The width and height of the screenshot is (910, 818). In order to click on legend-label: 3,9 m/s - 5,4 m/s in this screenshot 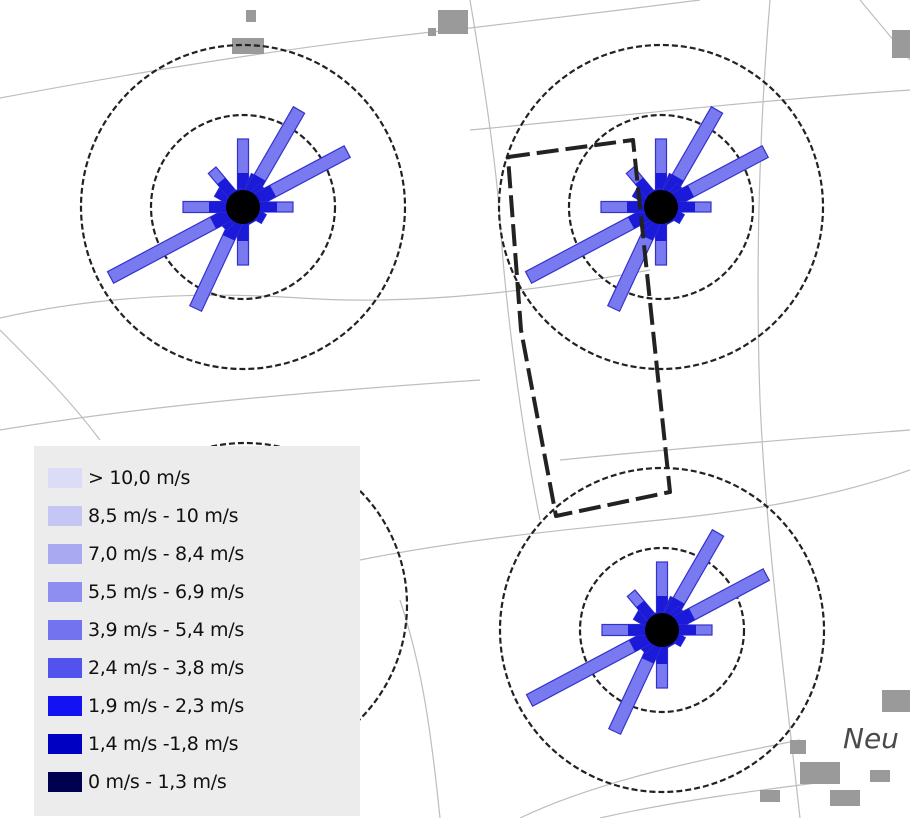, I will do `click(166, 630)`.